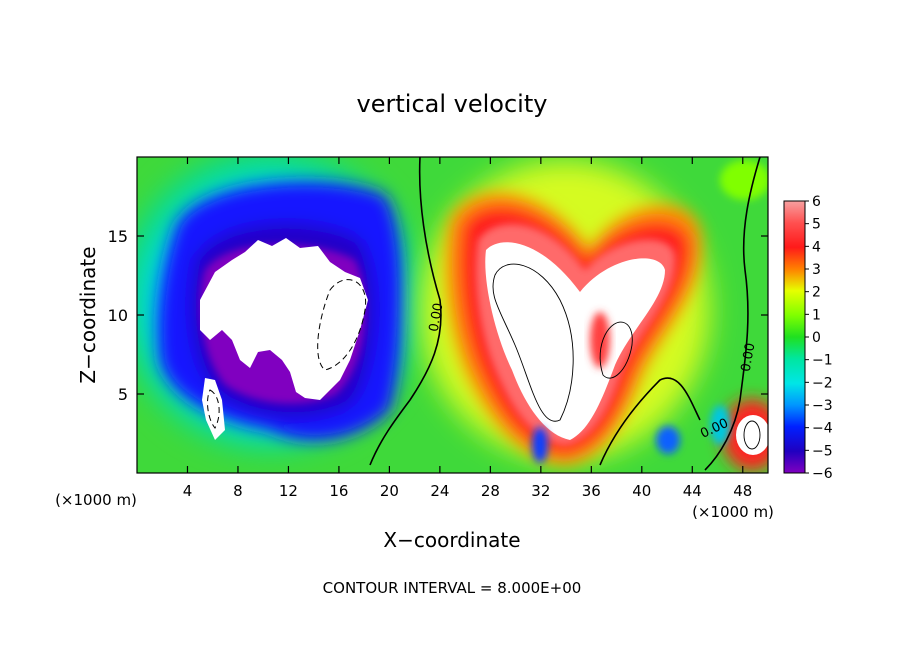  What do you see at coordinates (238, 491) in the screenshot?
I see `x-tick-label: 8` at bounding box center [238, 491].